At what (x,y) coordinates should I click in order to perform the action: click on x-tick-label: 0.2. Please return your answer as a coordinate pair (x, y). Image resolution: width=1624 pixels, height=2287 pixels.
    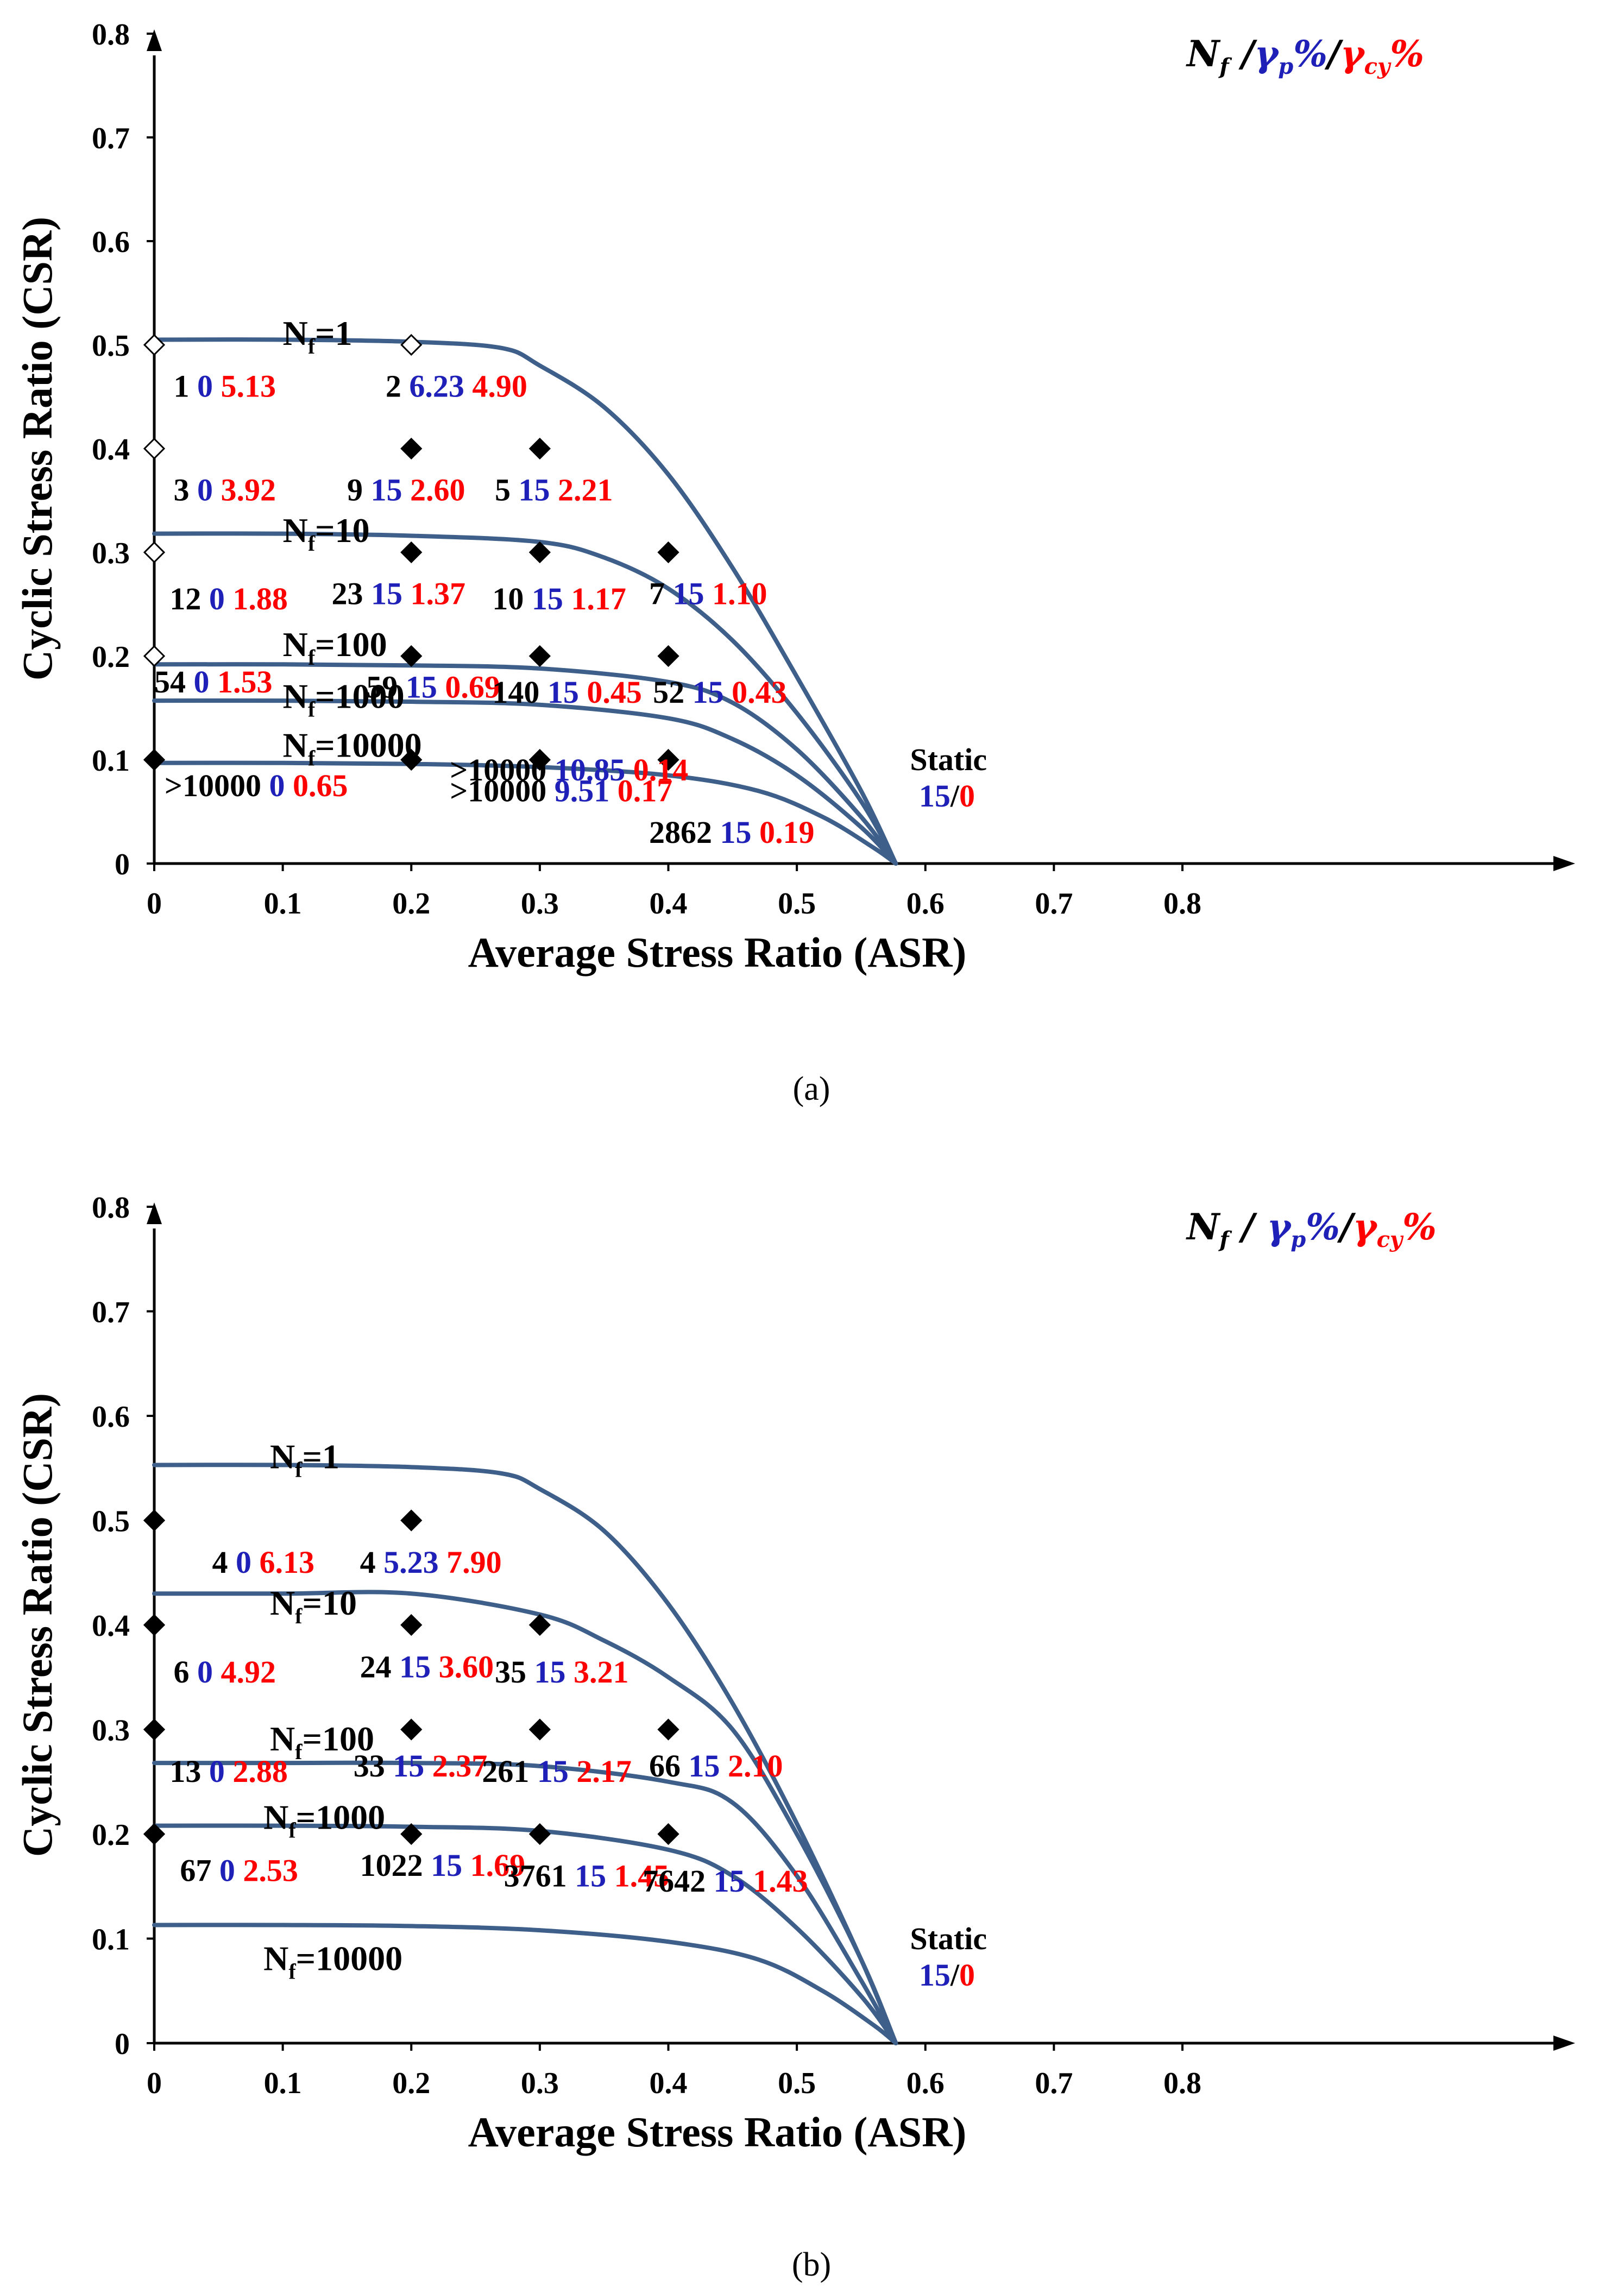
    Looking at the image, I should click on (411, 2083).